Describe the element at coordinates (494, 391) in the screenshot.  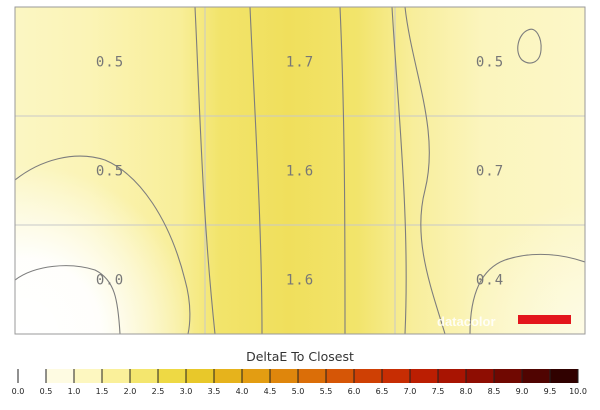
I see `scale-tick-label: 8.5` at that location.